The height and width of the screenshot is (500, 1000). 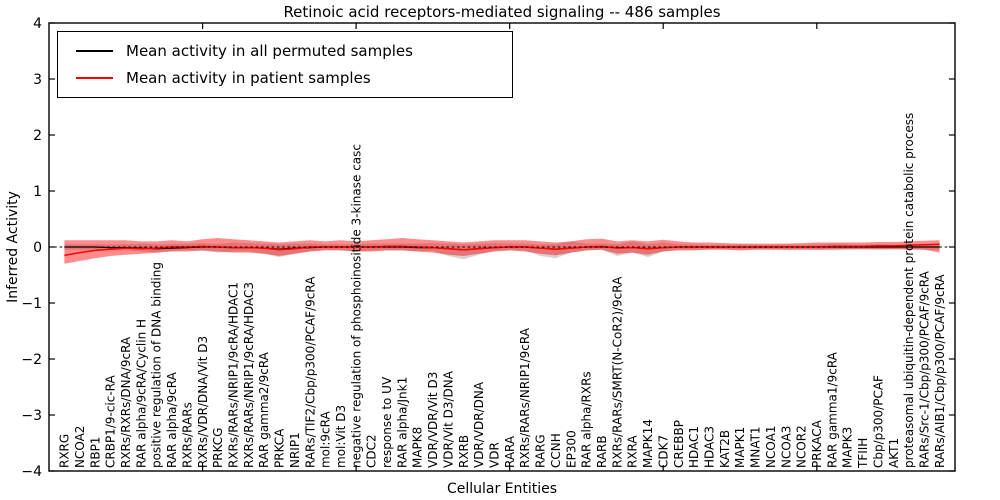 I want to click on y-tick-label: 2, so click(x=37, y=136).